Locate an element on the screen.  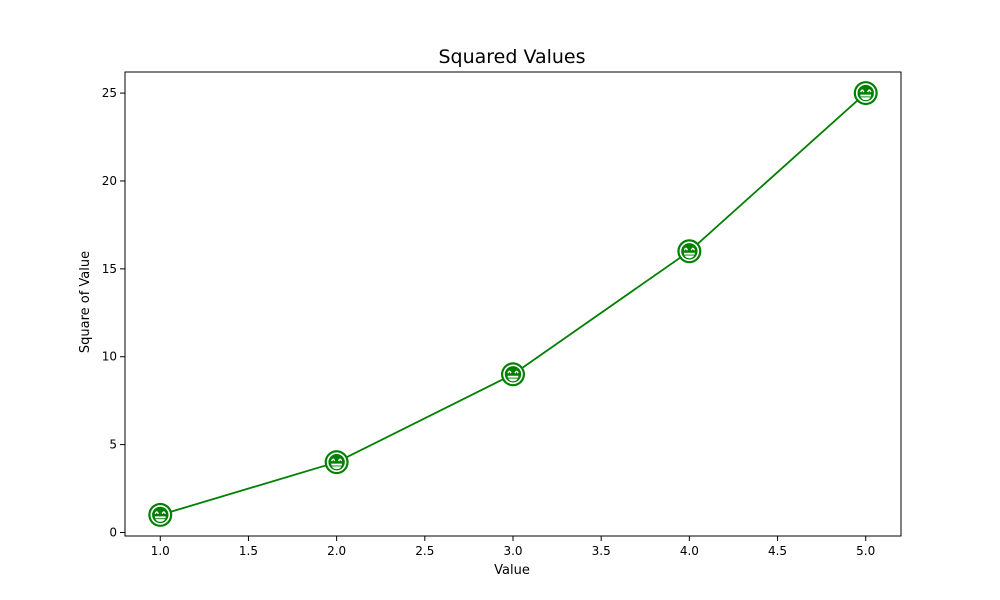
x-tick-label: 3.0 is located at coordinates (512, 551).